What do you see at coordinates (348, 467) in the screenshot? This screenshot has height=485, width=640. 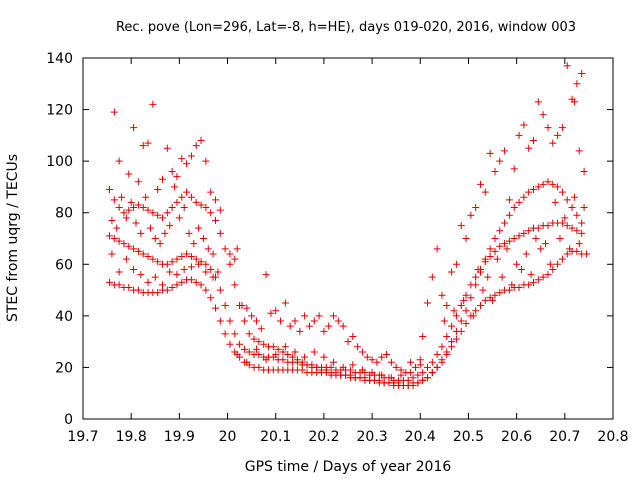 I see `x-axis-title: GPS time / Days of year 2016` at bounding box center [348, 467].